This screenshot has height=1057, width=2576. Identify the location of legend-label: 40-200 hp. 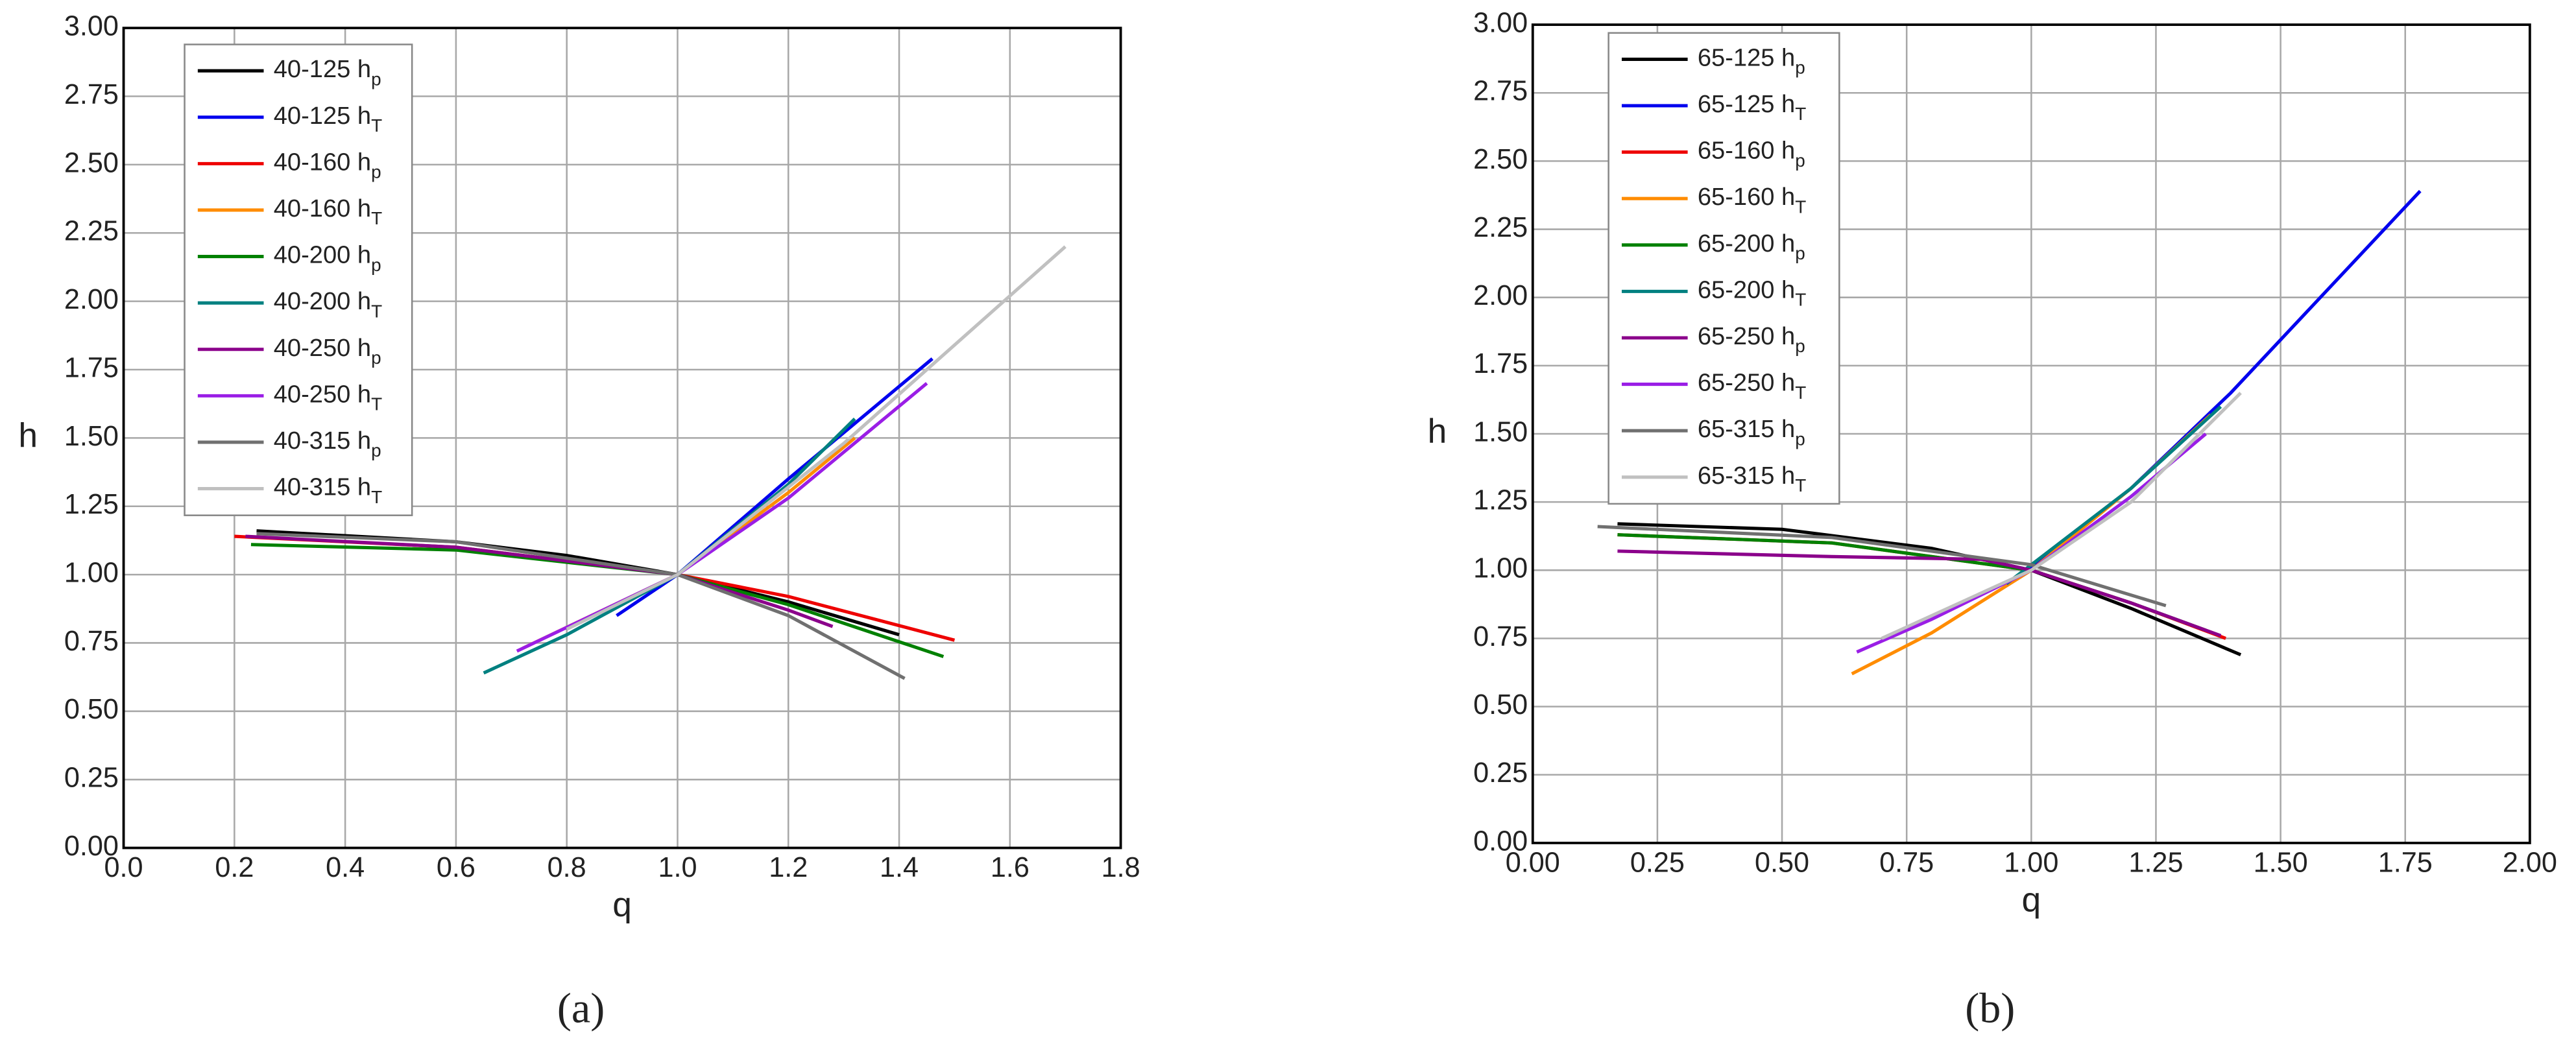
(327, 259).